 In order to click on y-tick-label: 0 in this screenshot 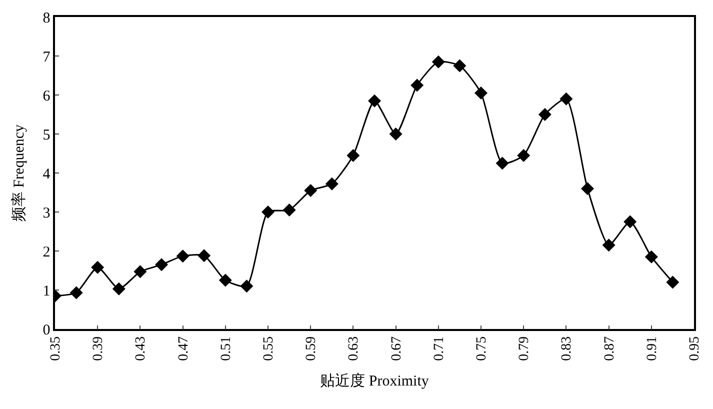, I will do `click(46, 330)`.